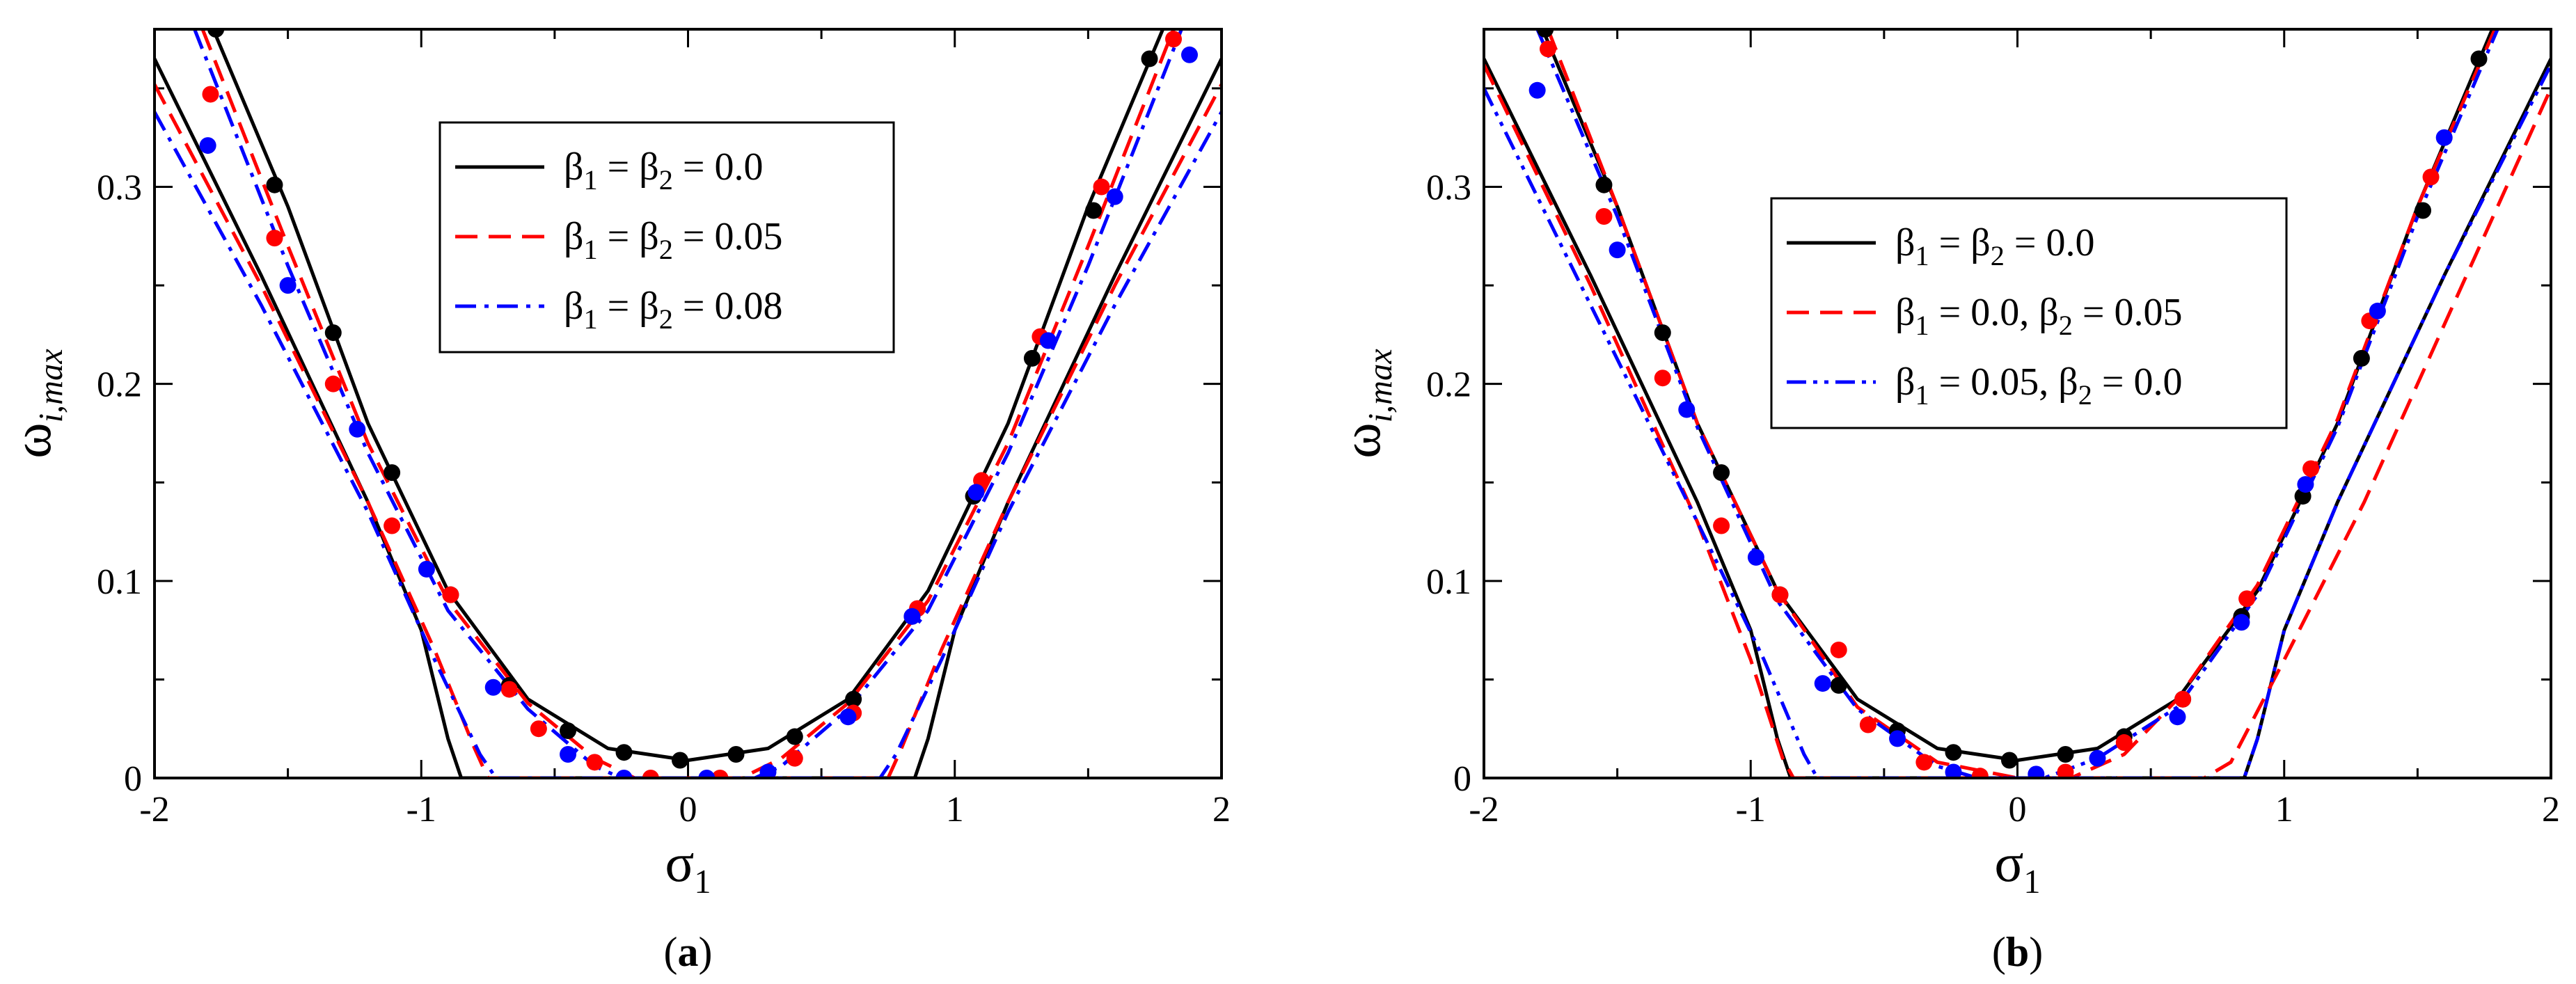  Describe the element at coordinates (119, 188) in the screenshot. I see `y-tick-label: 0.3` at that location.